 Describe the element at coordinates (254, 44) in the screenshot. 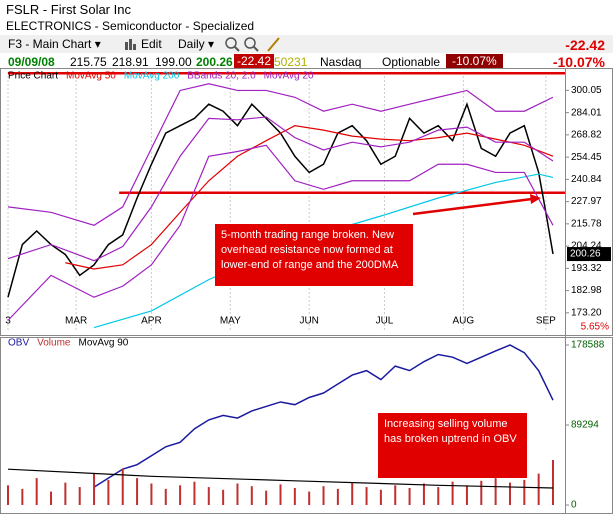

I see `zoom-icons` at that location.